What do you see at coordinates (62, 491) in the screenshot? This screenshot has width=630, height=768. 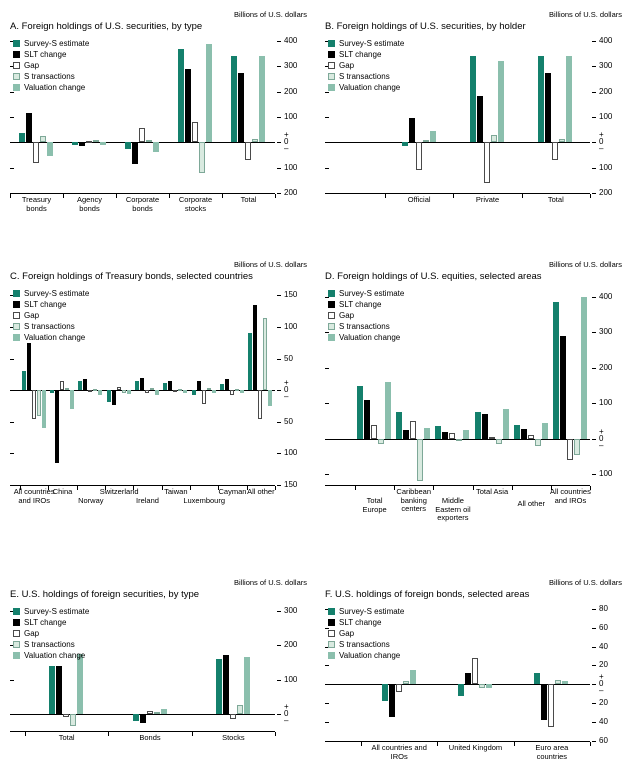 I see `category-label: China` at bounding box center [62, 491].